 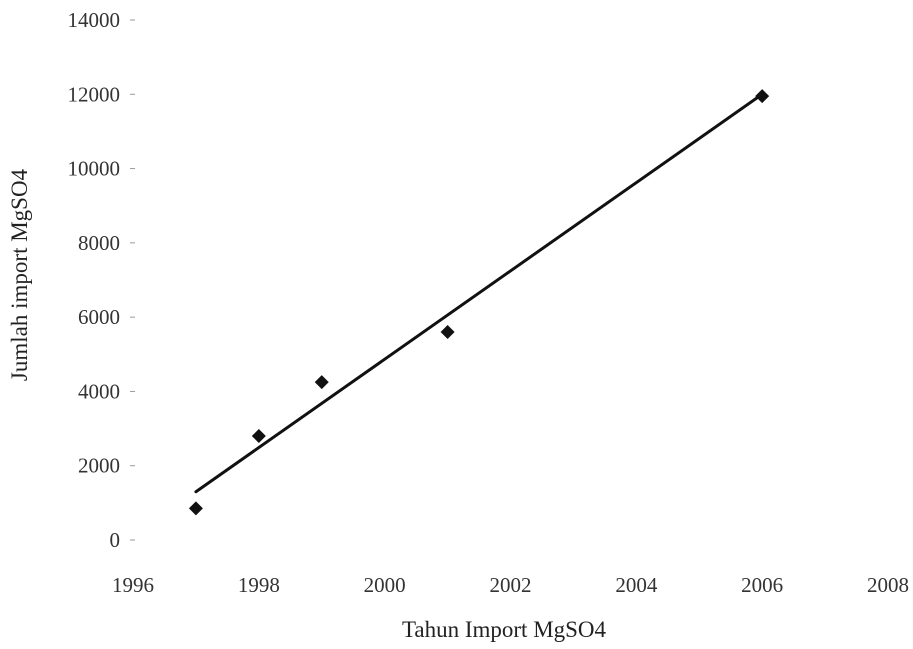 I want to click on x-tick-label: 2008, so click(x=888, y=585).